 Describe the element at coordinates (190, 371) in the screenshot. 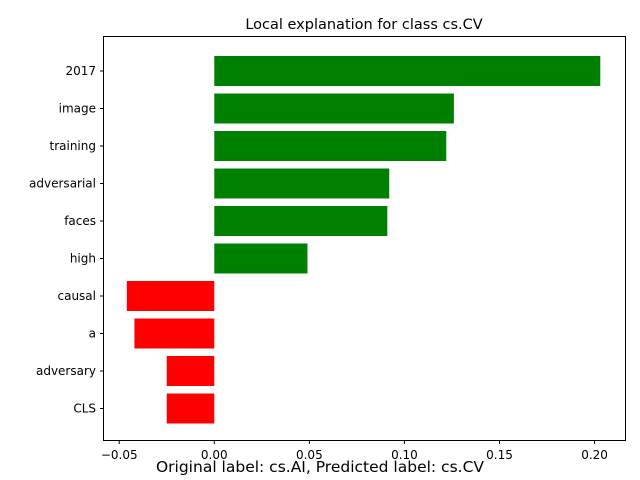

I see `bar-adversary` at that location.